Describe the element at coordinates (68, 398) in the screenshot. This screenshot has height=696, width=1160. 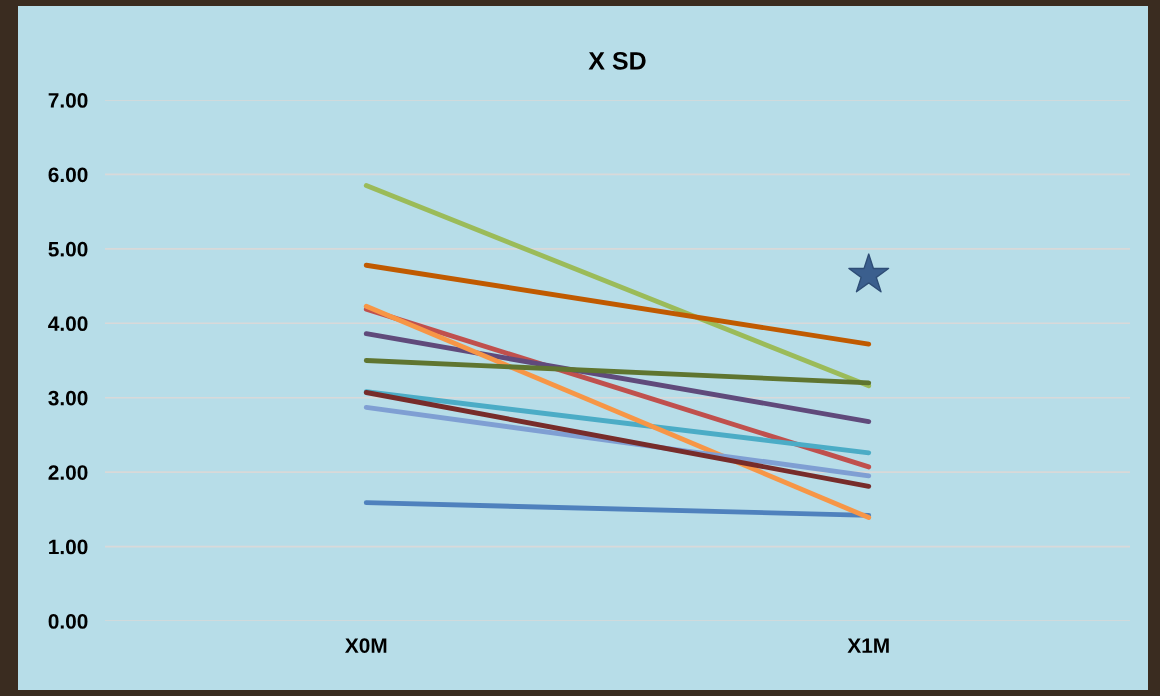
I see `y-tick-label: 3.00` at that location.